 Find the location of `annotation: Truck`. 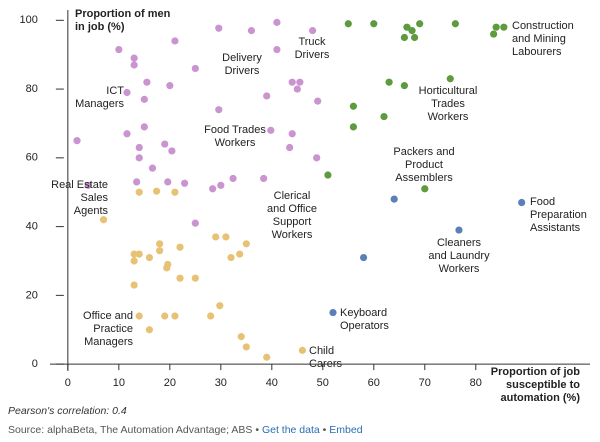

annotation: Truck is located at coordinates (312, 42).